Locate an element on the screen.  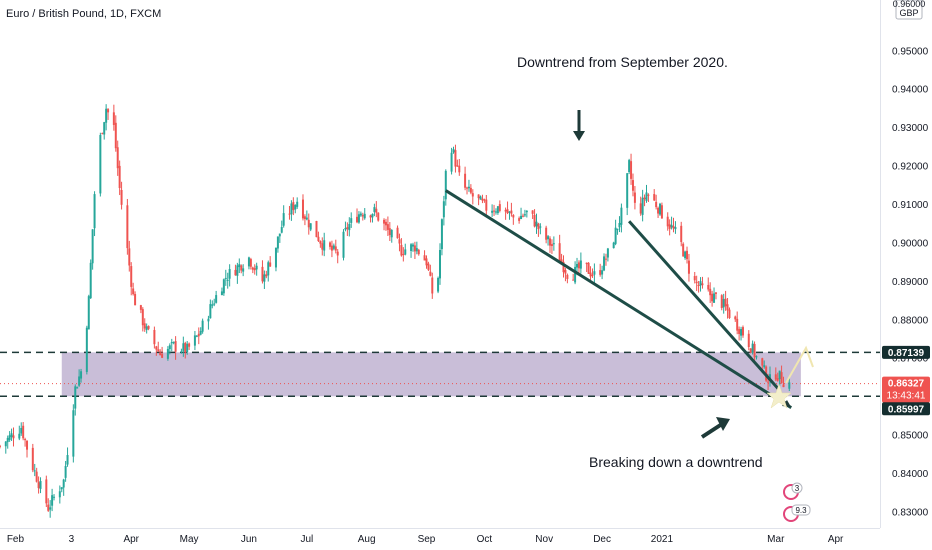
comments-badge: 9.3 is located at coordinates (797, 513).